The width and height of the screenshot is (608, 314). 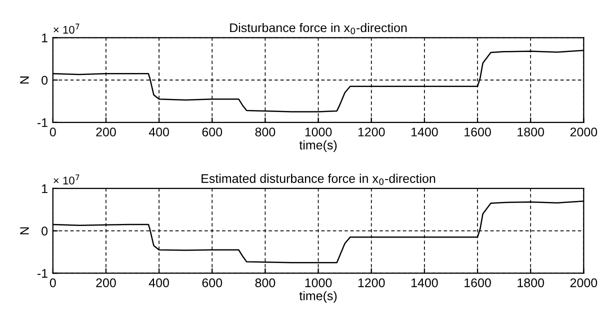 What do you see at coordinates (318, 28) in the screenshot?
I see `chart-title: Disturbance force in x$_{0}$-direction` at bounding box center [318, 28].